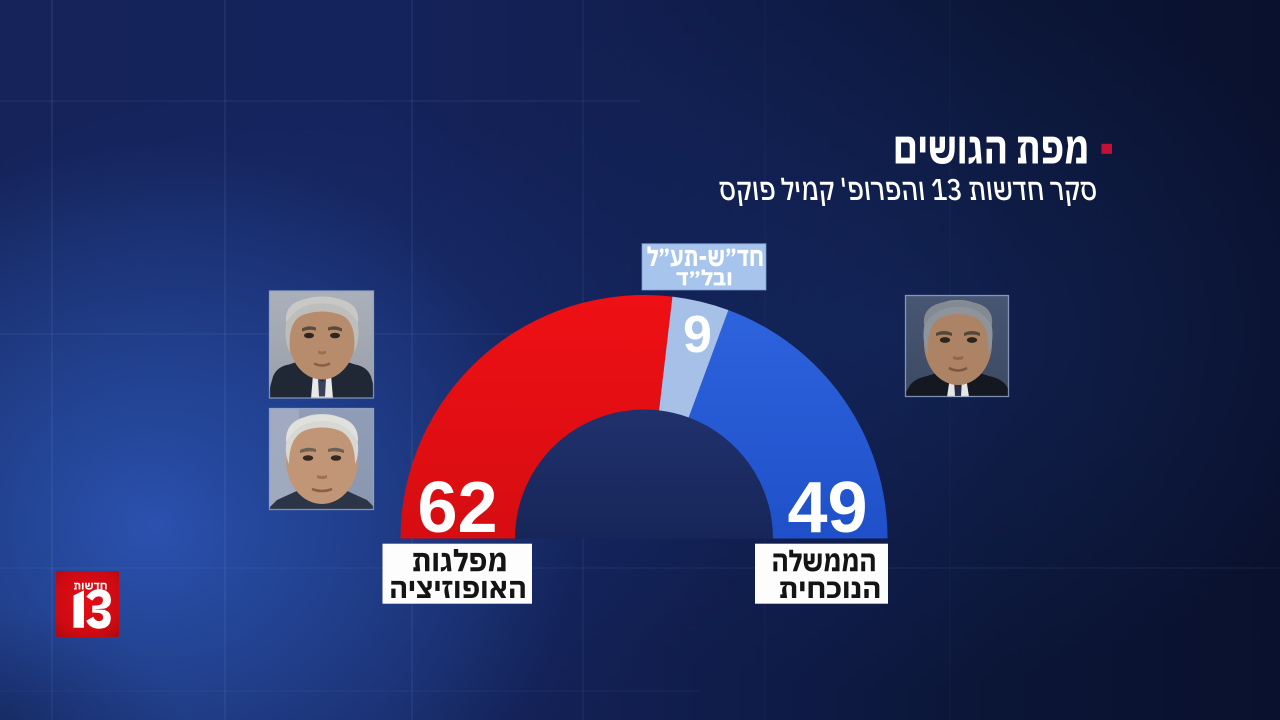 Image resolution: width=1280 pixels, height=720 pixels. What do you see at coordinates (697, 335) in the screenshot?
I see `svg-text: 9` at bounding box center [697, 335].